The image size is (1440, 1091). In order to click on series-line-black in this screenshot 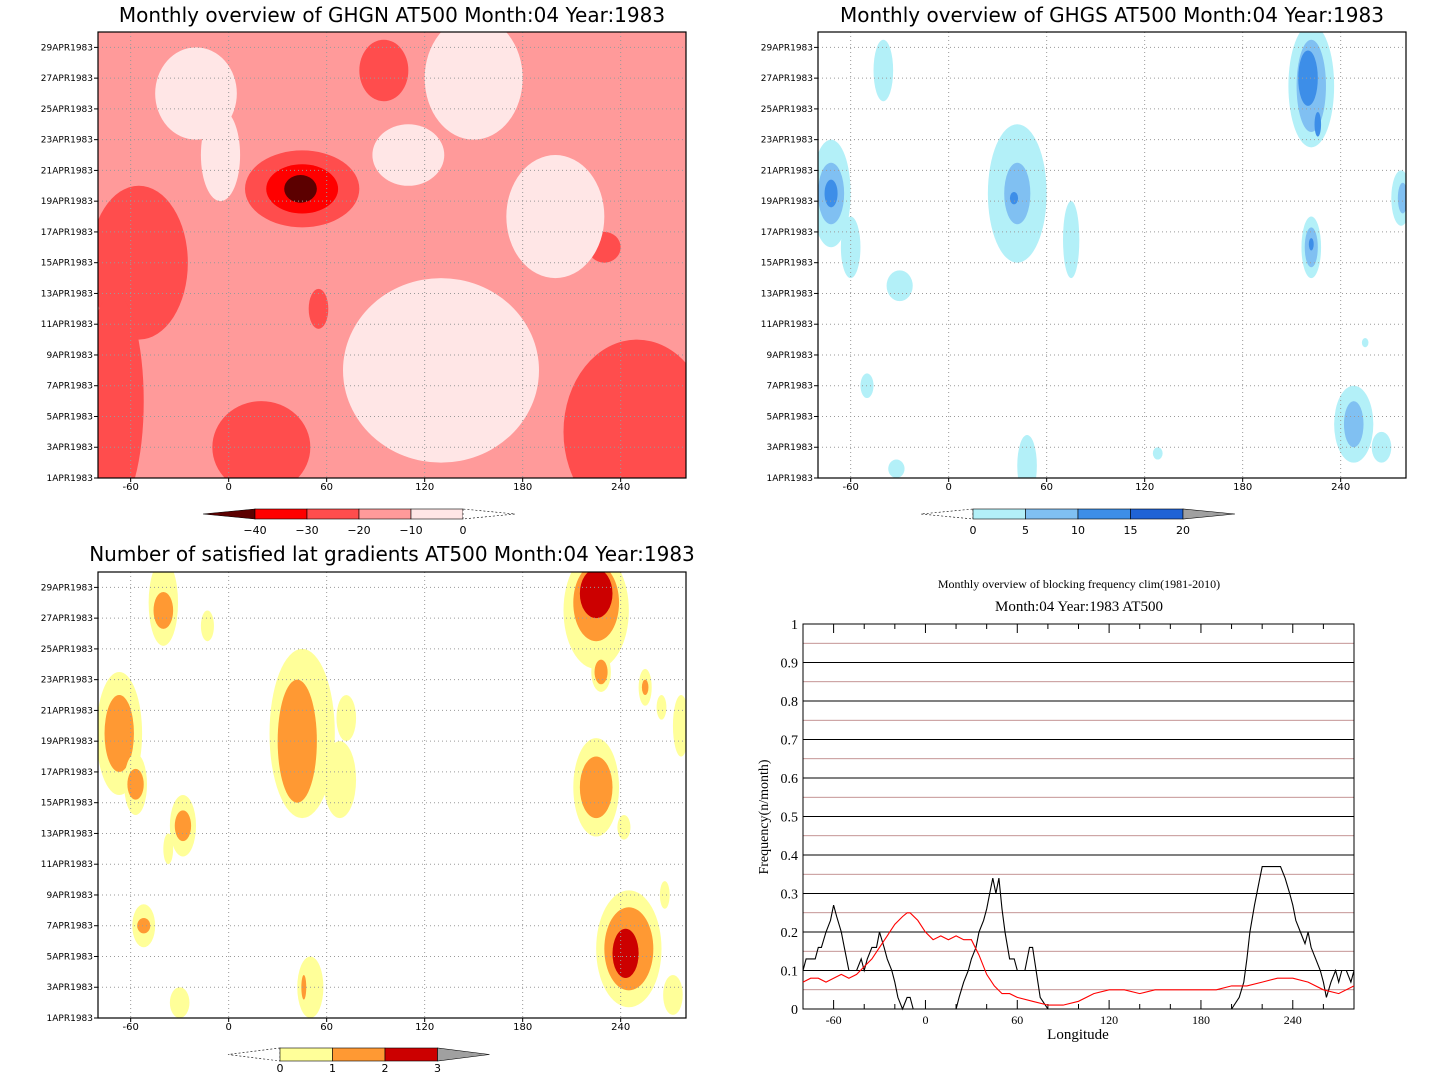, I will do `click(1078, 938)`.